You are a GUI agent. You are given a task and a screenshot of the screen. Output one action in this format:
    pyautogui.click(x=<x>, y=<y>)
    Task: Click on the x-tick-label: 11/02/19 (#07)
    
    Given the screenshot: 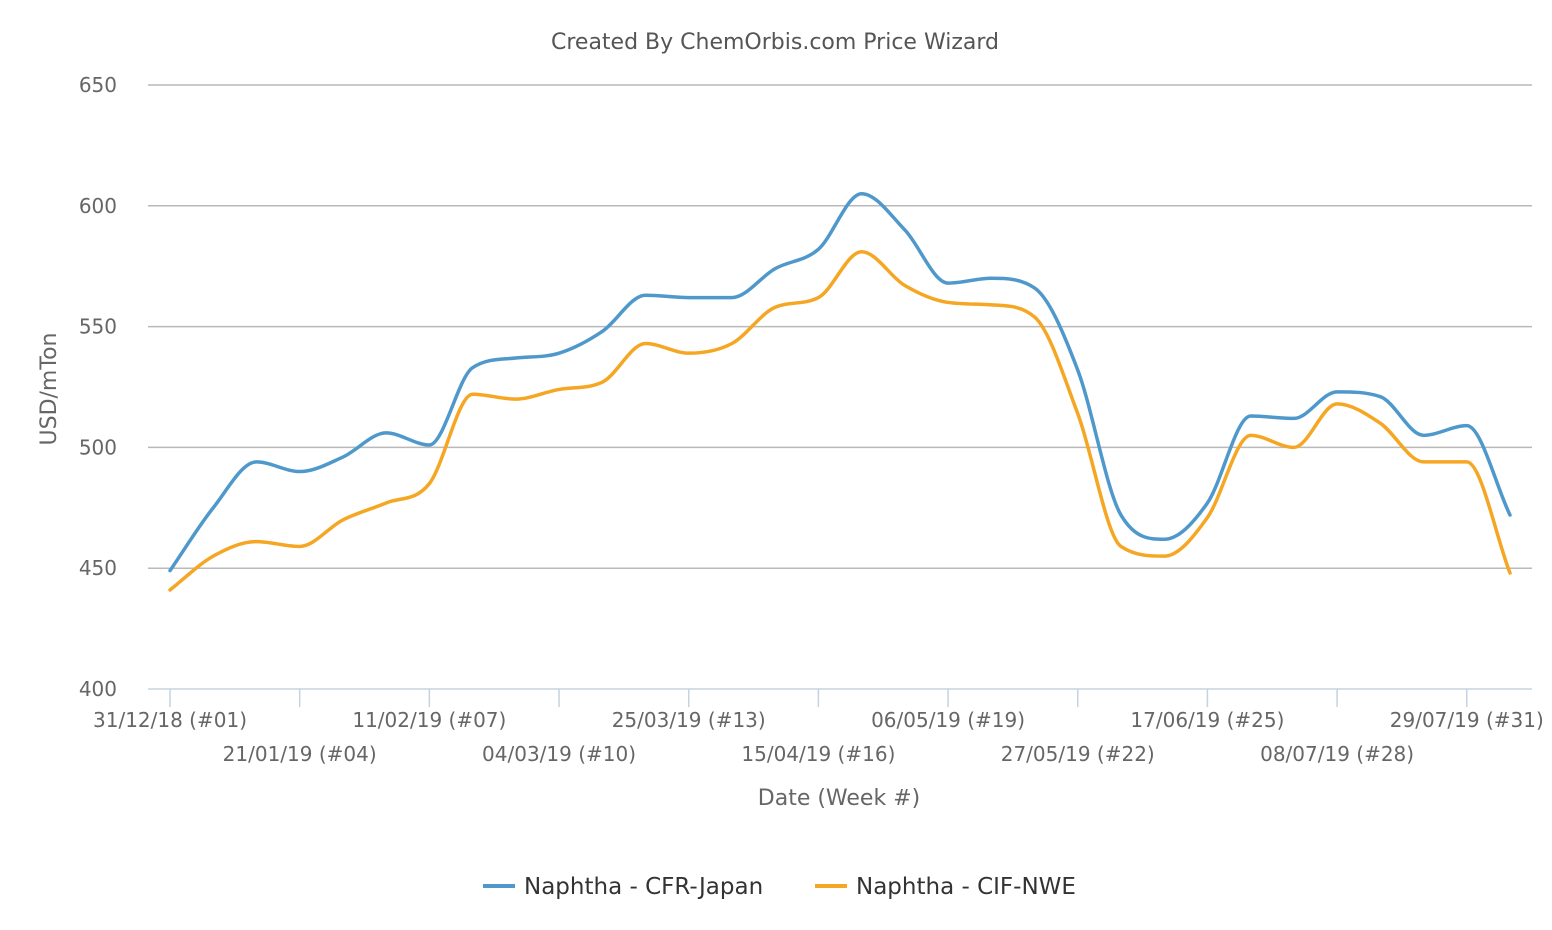 What is the action you would take?
    pyautogui.click(x=429, y=720)
    